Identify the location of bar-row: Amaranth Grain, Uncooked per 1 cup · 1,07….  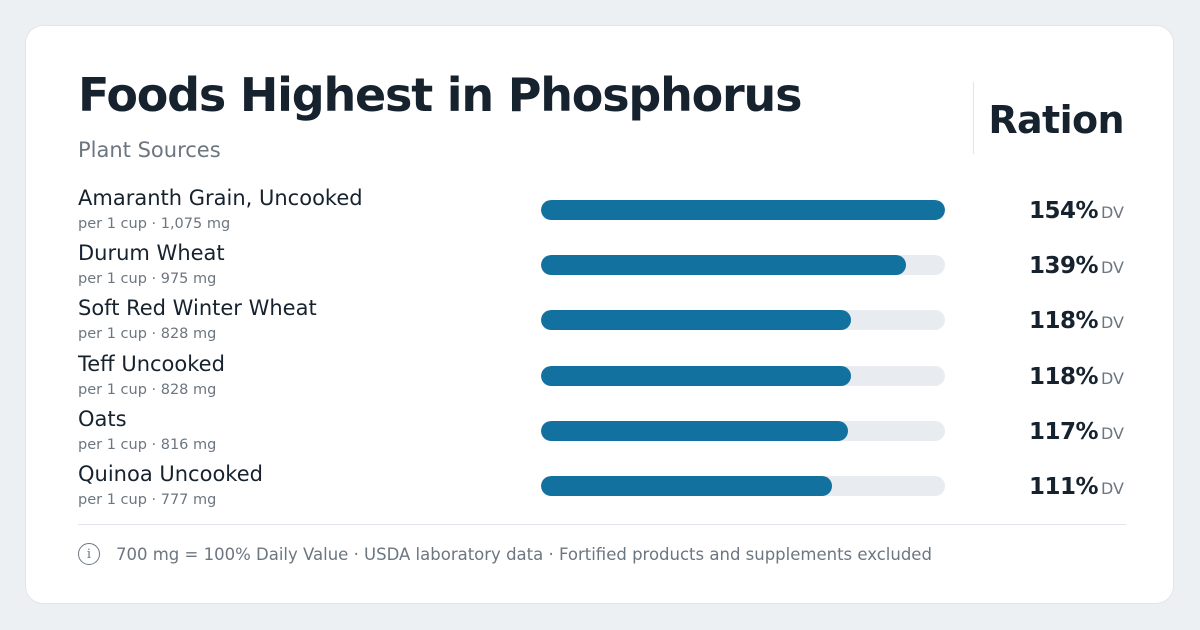
(599, 211).